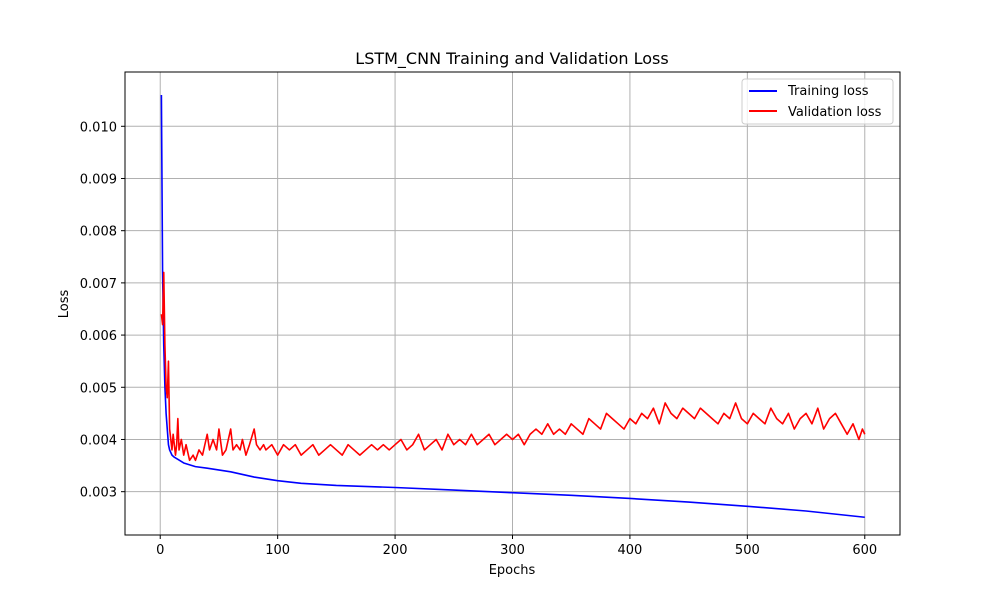 The image size is (1000, 604). What do you see at coordinates (98, 440) in the screenshot?
I see `y-tick-label: 0.004` at bounding box center [98, 440].